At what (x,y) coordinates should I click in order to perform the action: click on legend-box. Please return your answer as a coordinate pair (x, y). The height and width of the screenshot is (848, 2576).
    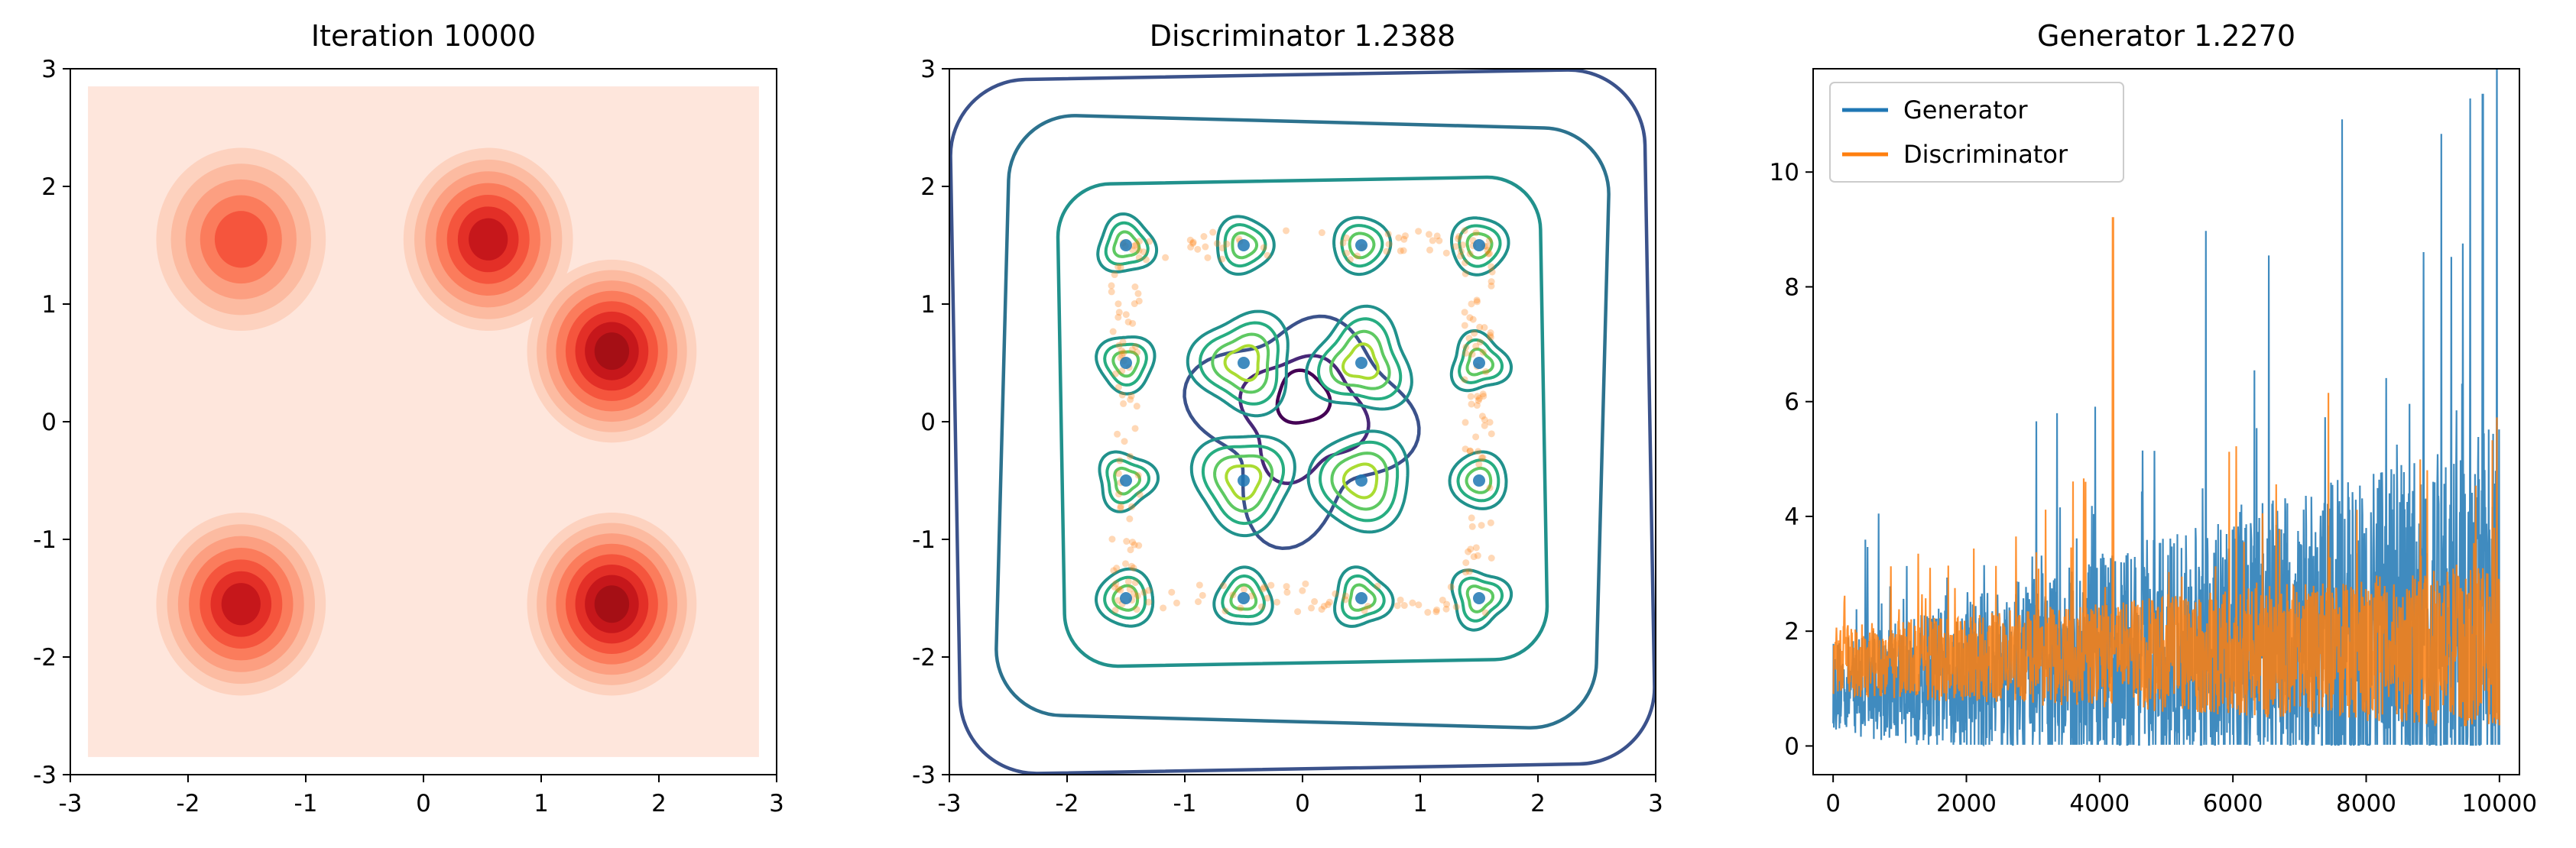
    Looking at the image, I should click on (1976, 132).